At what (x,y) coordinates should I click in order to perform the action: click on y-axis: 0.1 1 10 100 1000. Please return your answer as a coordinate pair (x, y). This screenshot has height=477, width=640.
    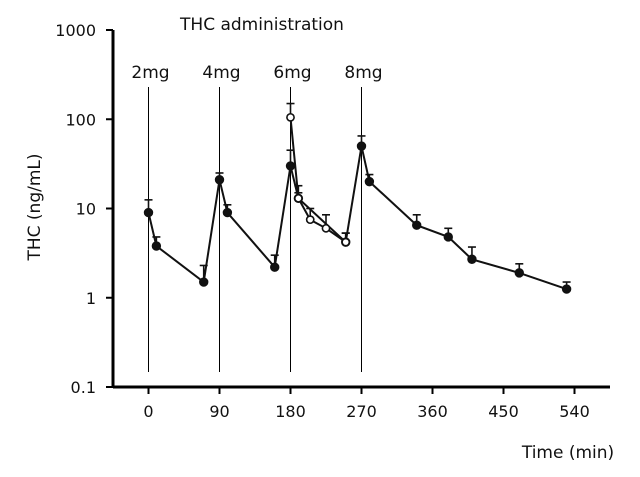
    Looking at the image, I should click on (85, 209).